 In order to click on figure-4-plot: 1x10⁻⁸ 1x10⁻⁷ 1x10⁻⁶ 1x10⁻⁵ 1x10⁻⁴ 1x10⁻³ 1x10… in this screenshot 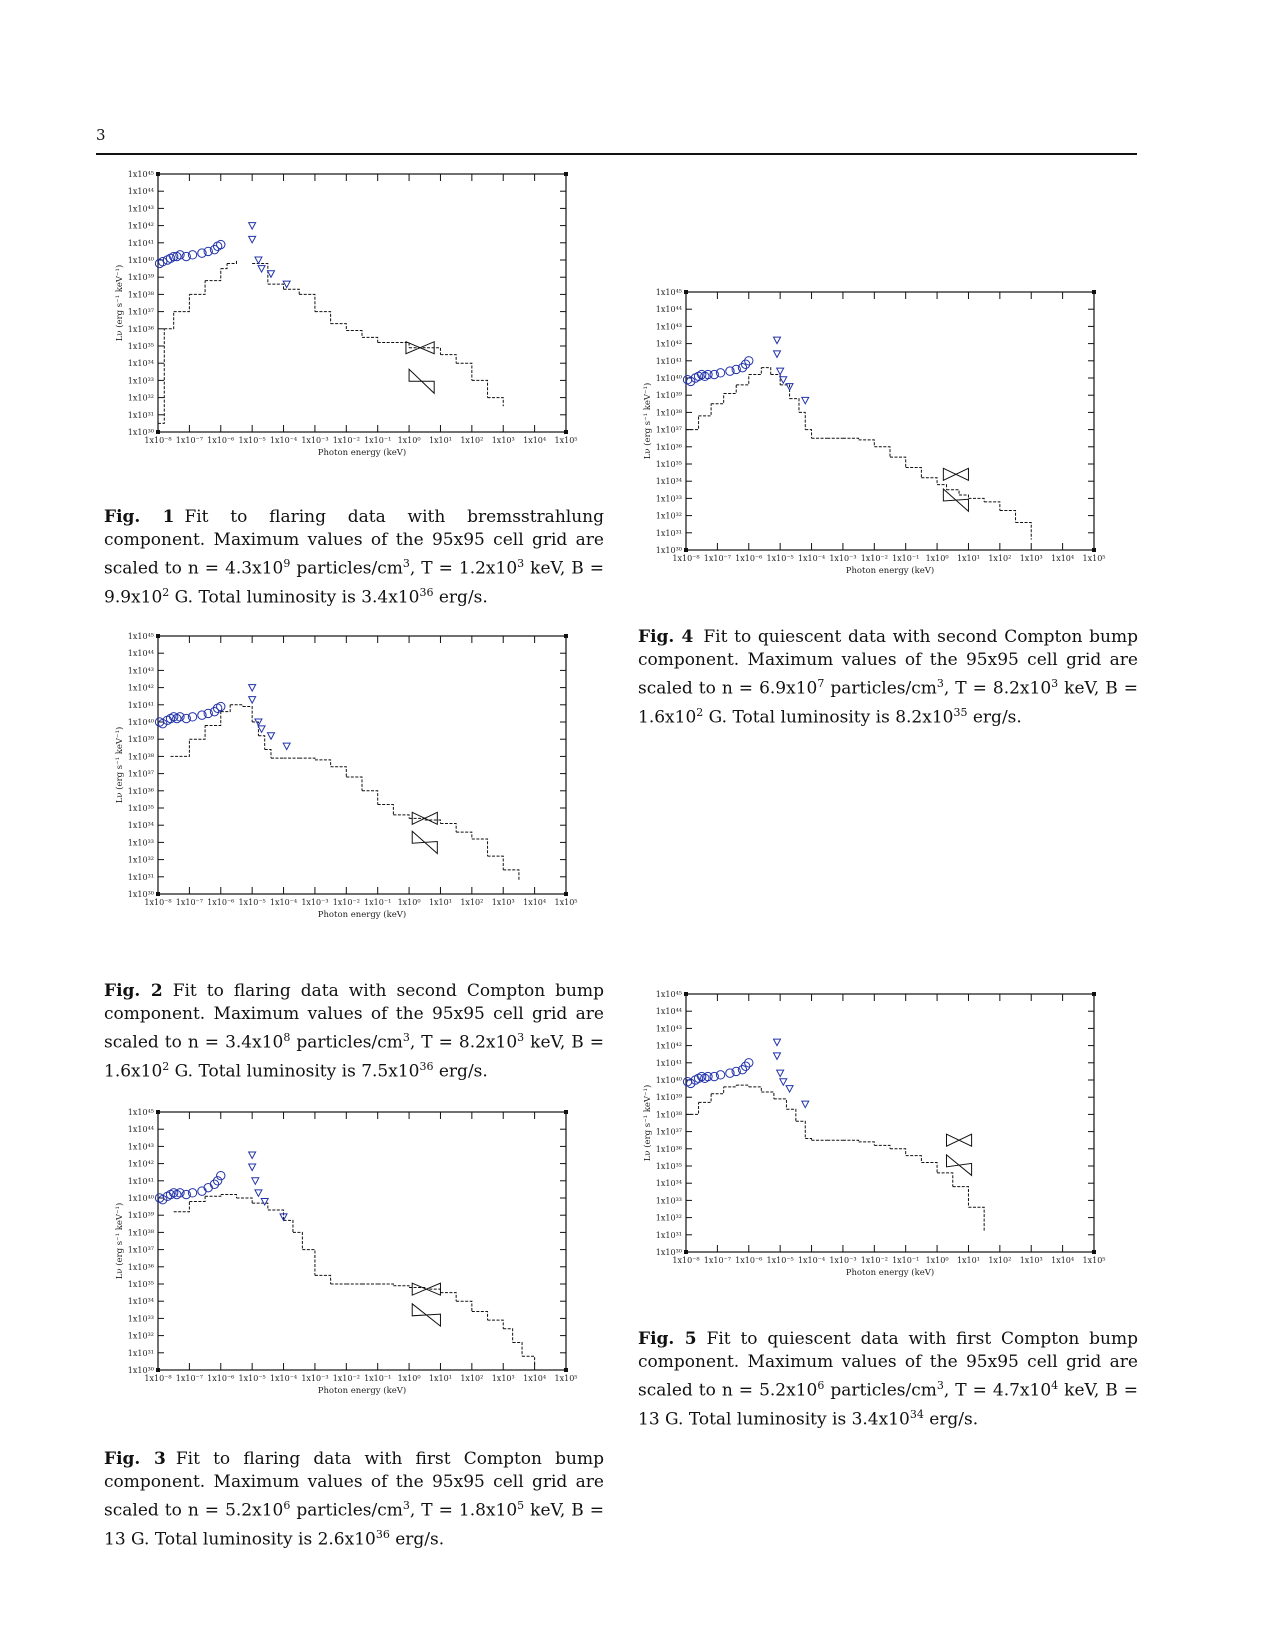, I will do `click(874, 432)`.